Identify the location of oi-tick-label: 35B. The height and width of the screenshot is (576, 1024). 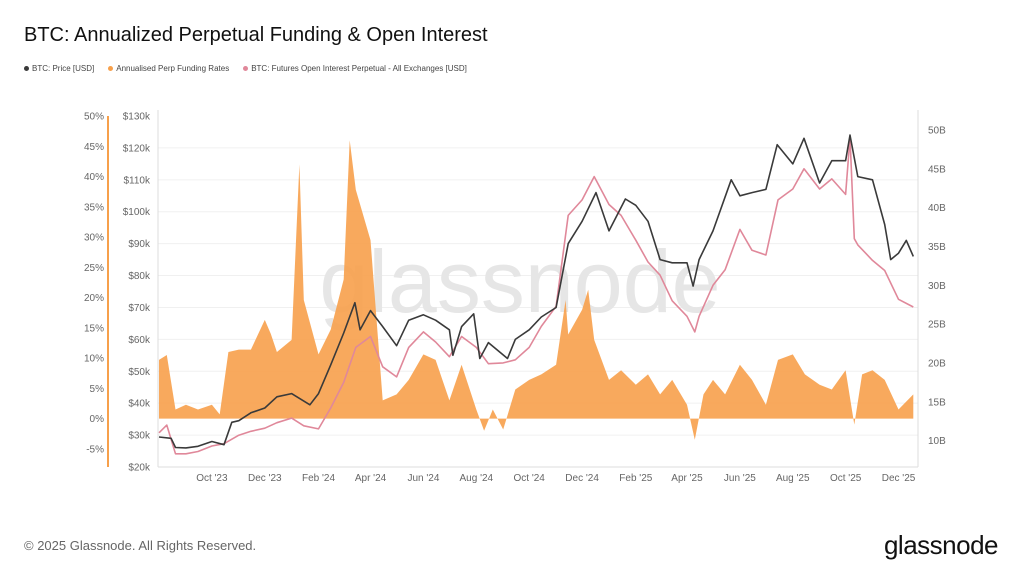
(937, 247).